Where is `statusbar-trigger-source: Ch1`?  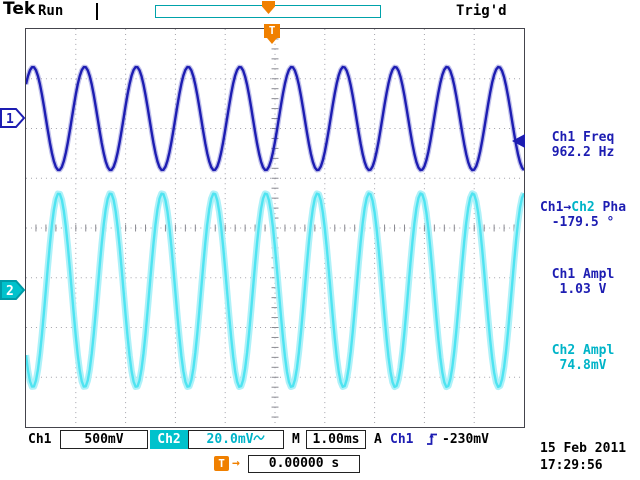
statusbar-trigger-source: Ch1 is located at coordinates (402, 439).